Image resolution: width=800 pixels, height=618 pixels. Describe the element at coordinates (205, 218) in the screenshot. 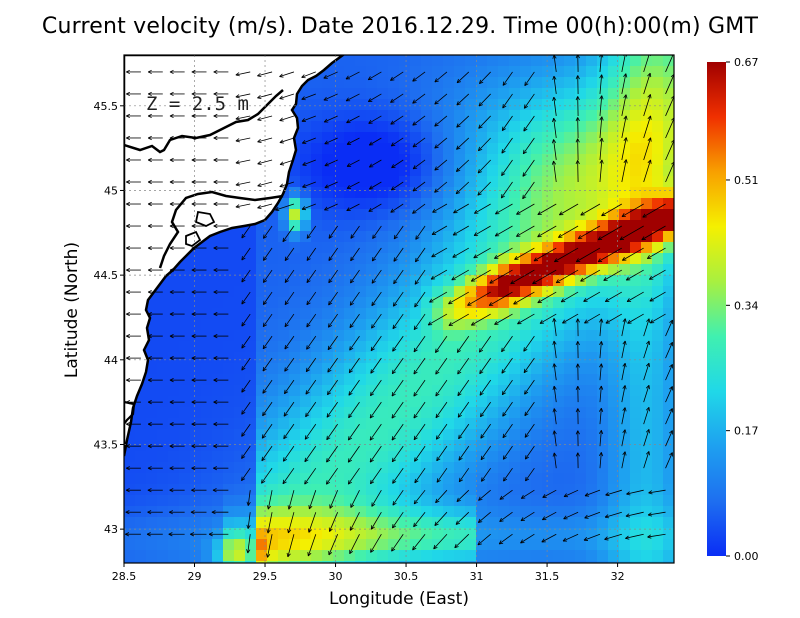

I see `delta-inner` at that location.